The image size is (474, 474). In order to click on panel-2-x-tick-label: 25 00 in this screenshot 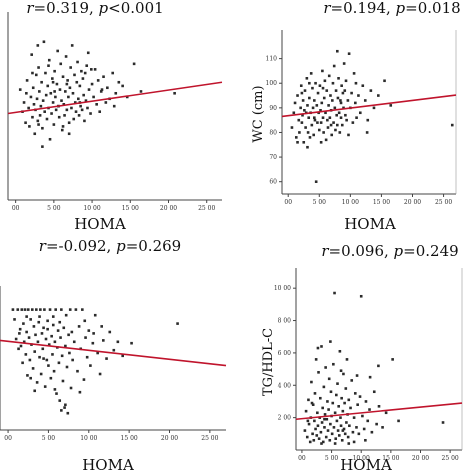, I will do `click(443, 202)`.